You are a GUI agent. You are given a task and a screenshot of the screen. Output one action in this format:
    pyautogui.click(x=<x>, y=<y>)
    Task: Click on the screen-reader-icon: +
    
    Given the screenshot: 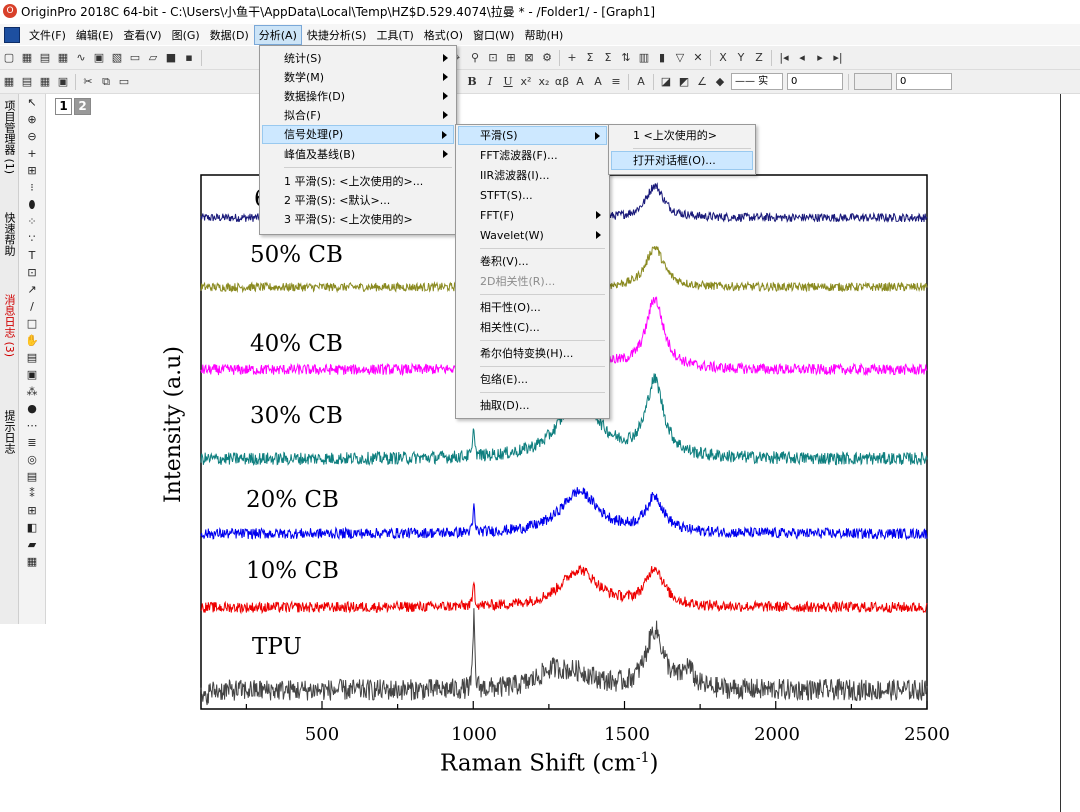 What is the action you would take?
    pyautogui.click(x=32, y=153)
    